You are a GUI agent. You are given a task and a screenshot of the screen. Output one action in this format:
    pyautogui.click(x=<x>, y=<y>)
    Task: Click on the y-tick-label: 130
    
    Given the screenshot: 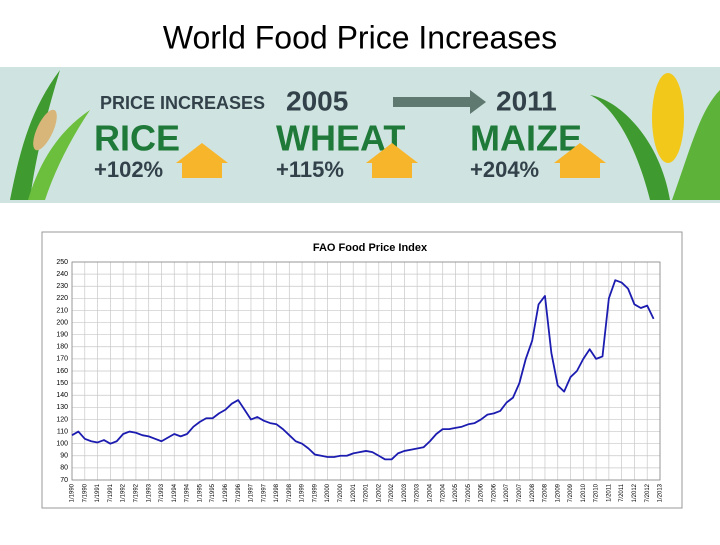 What is the action you would take?
    pyautogui.click(x=62, y=407)
    